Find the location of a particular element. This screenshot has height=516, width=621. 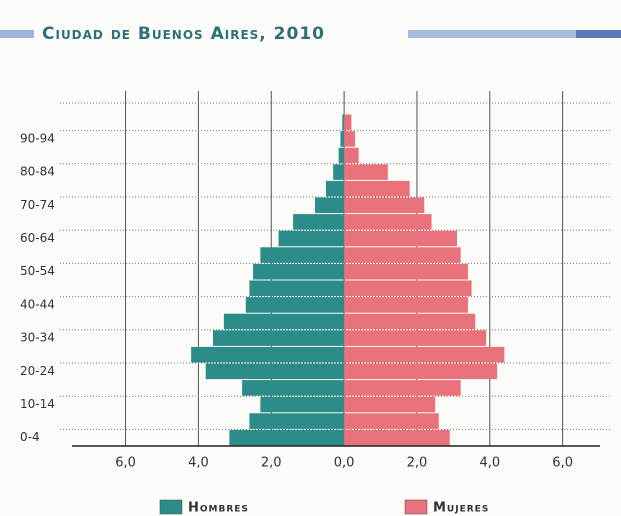

legend-label: Hombres is located at coordinates (218, 508).